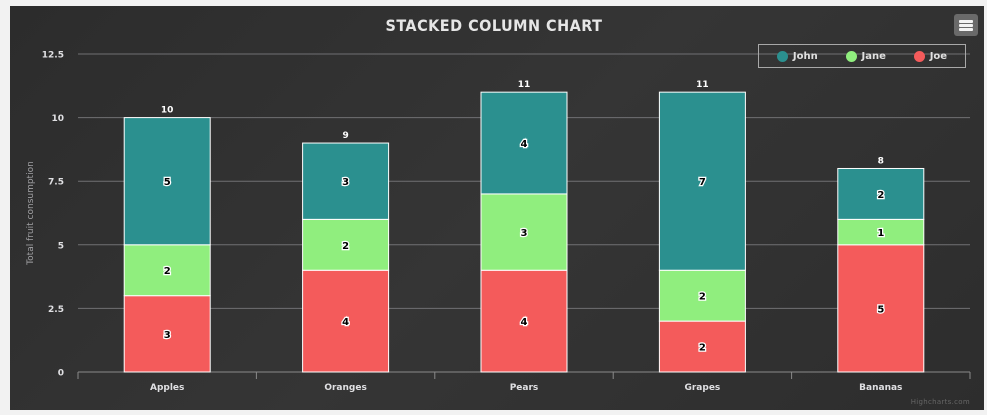 This screenshot has height=415, width=987. I want to click on x-tick-label: Apples, so click(167, 388).